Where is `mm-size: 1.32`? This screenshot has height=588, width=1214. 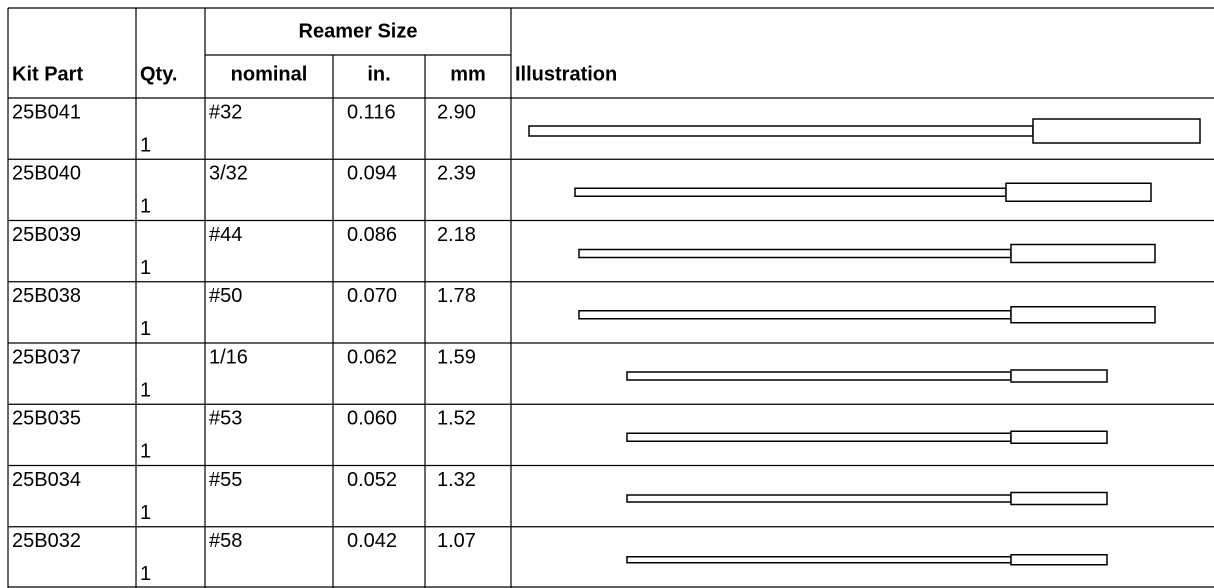
mm-size: 1.32 is located at coordinates (456, 480).